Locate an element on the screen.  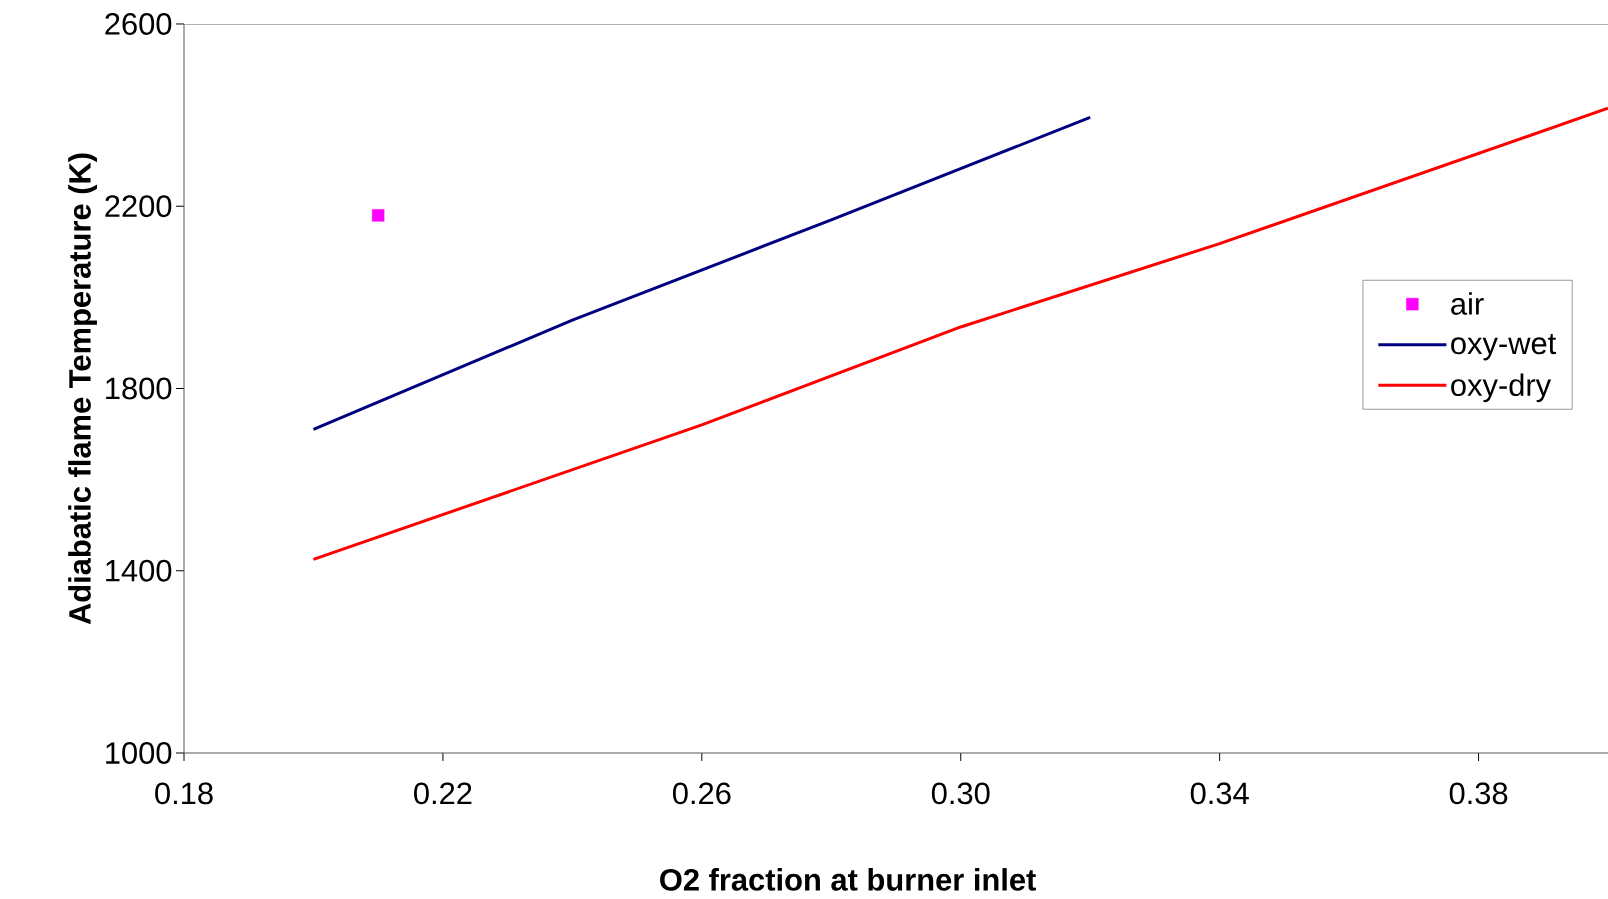
y-tick-label: 1000 is located at coordinates (139, 753).